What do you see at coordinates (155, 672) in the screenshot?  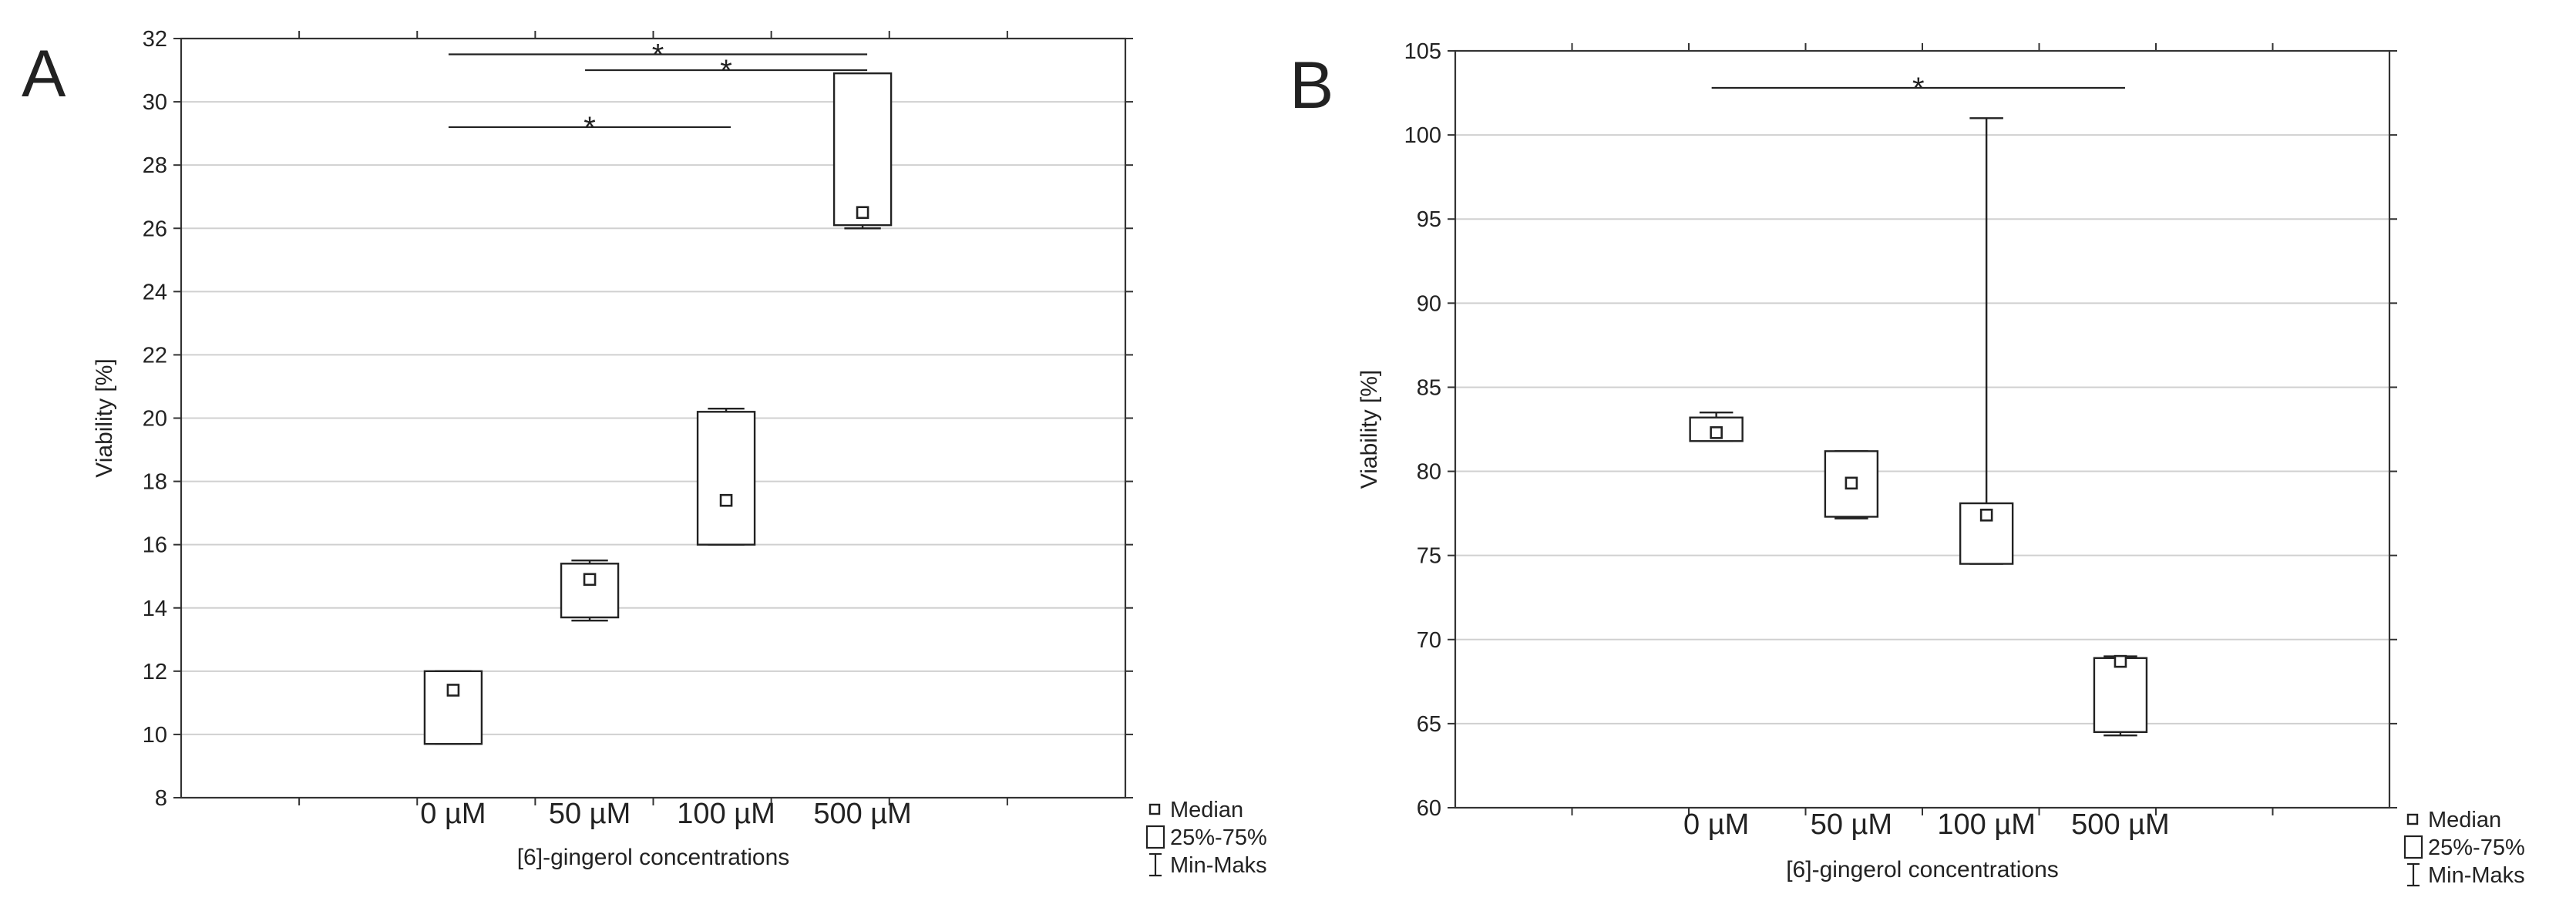 I see `y-tick-label: 12` at bounding box center [155, 672].